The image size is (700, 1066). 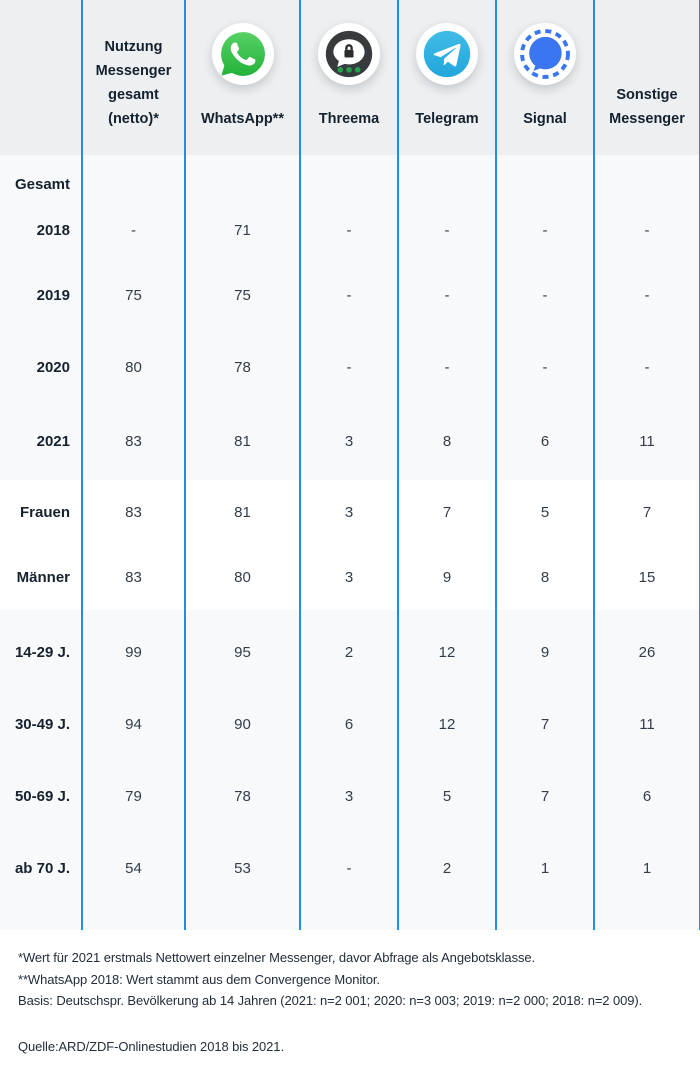 I want to click on column-label-nutzung: Nutzung Messenger gesamt (netto)*, so click(x=133, y=83).